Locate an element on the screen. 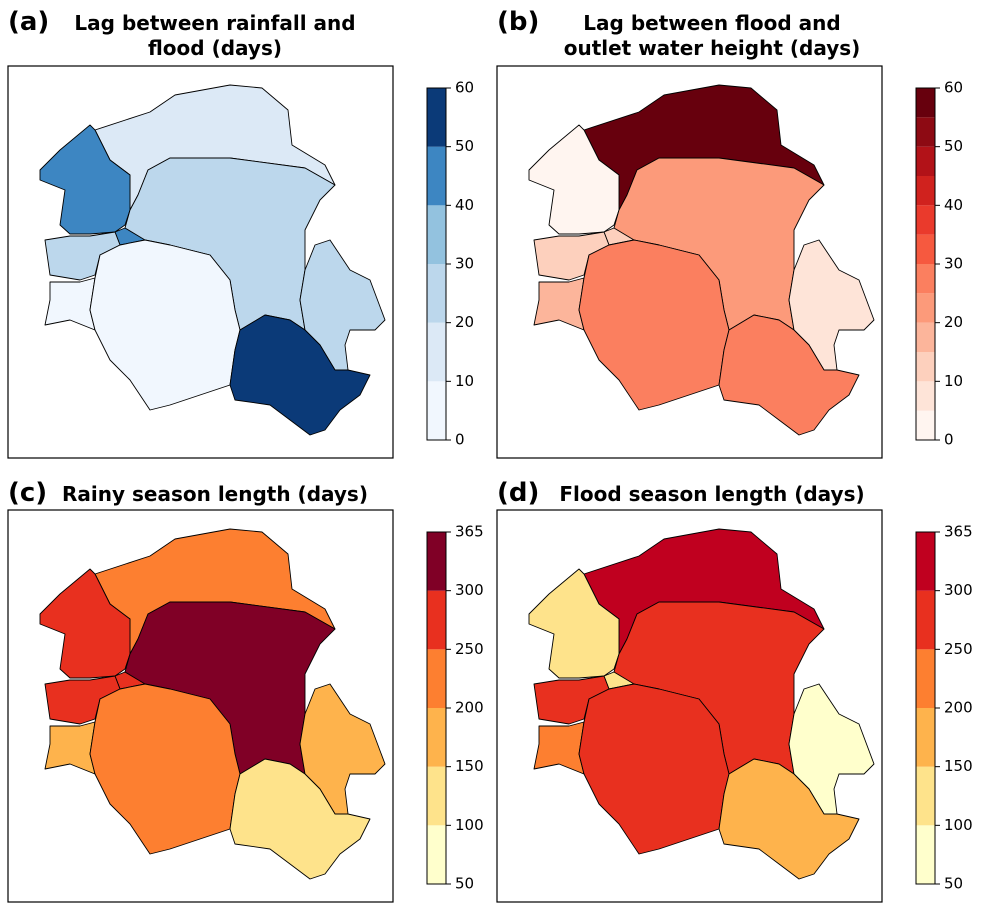  panel-title: Flood season length (days) is located at coordinates (711, 494).